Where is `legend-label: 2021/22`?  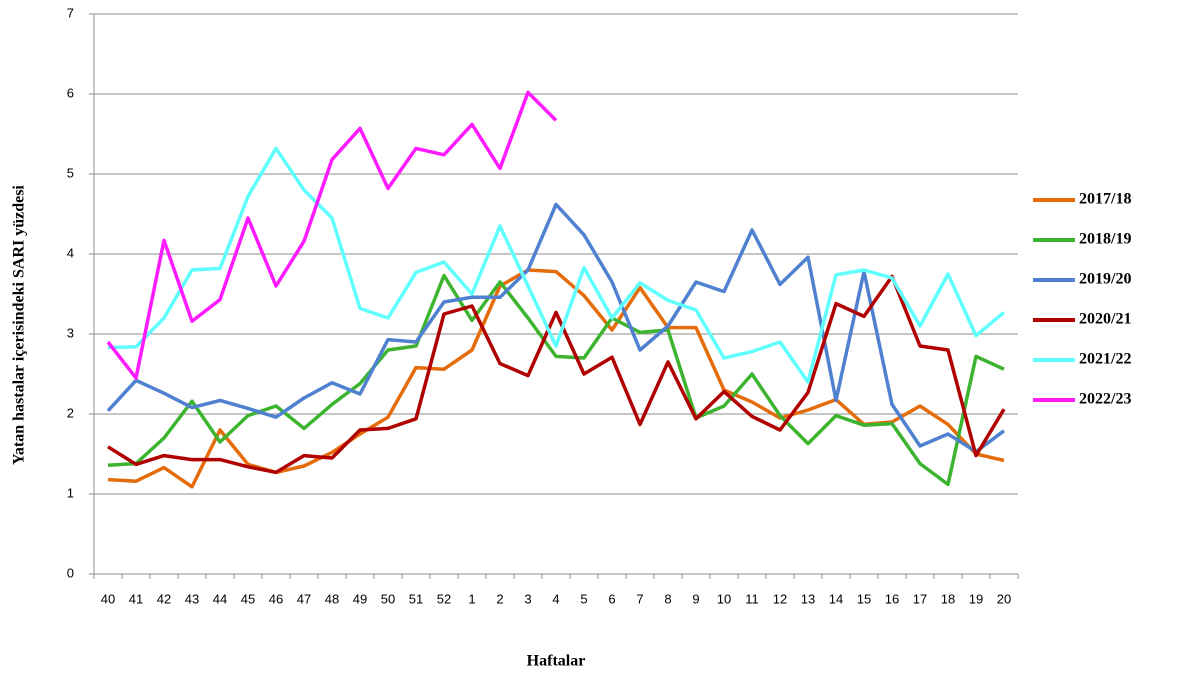
legend-label: 2021/22 is located at coordinates (1105, 359).